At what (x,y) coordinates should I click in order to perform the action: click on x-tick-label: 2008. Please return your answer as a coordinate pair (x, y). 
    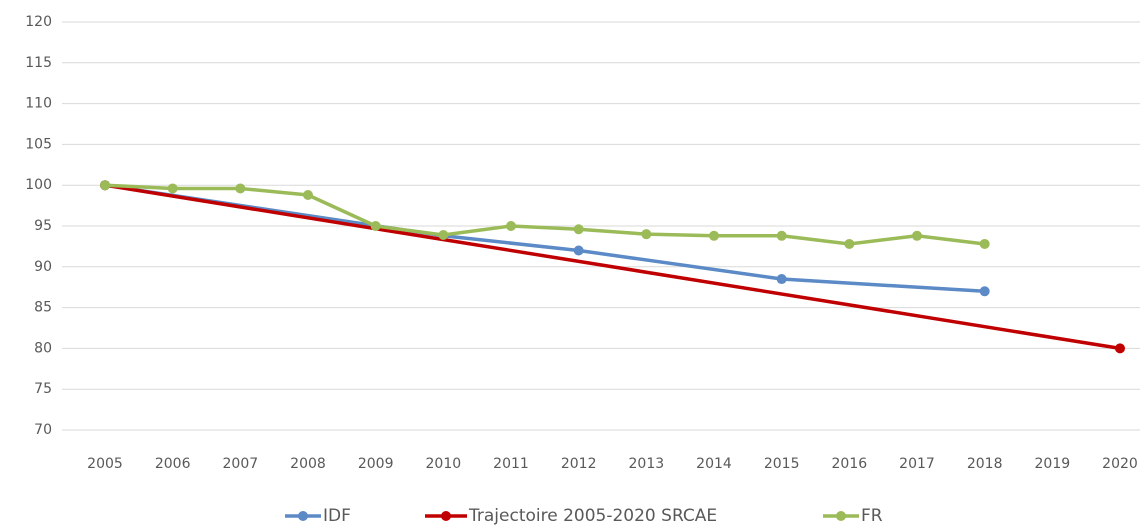
    Looking at the image, I should click on (308, 464).